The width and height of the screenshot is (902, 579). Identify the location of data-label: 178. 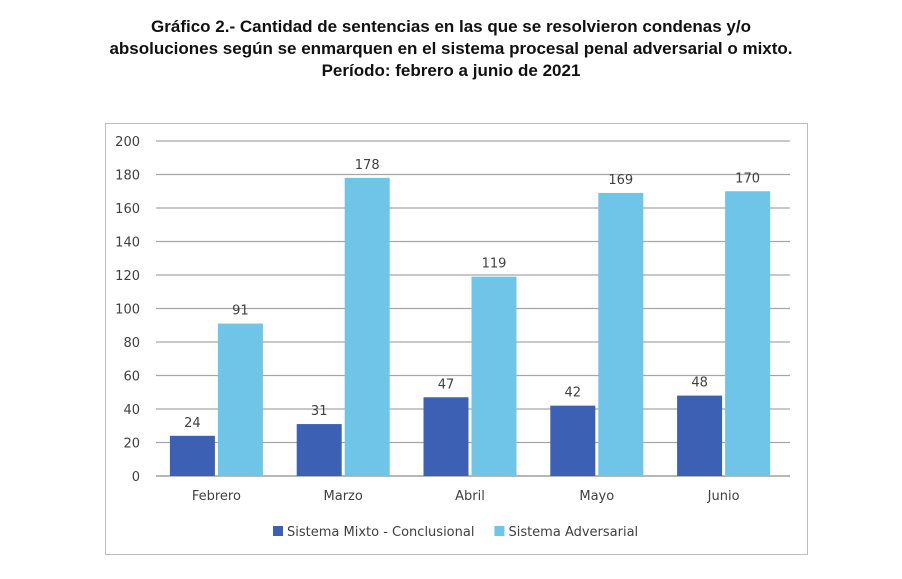
(367, 165).